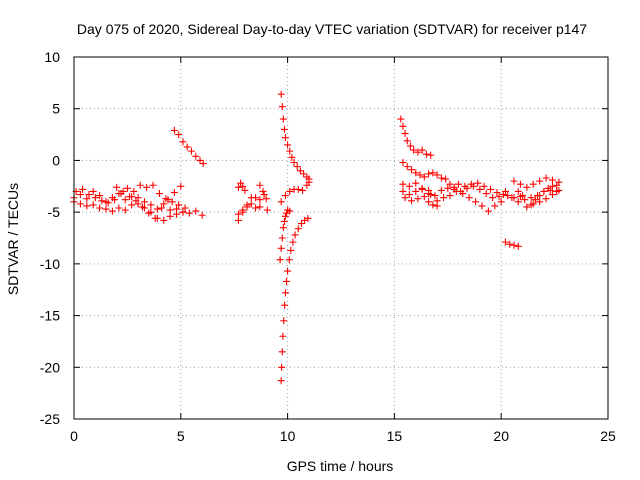 This screenshot has width=640, height=480. What do you see at coordinates (294, 299) in the screenshot?
I see `series-track-k` at bounding box center [294, 299].